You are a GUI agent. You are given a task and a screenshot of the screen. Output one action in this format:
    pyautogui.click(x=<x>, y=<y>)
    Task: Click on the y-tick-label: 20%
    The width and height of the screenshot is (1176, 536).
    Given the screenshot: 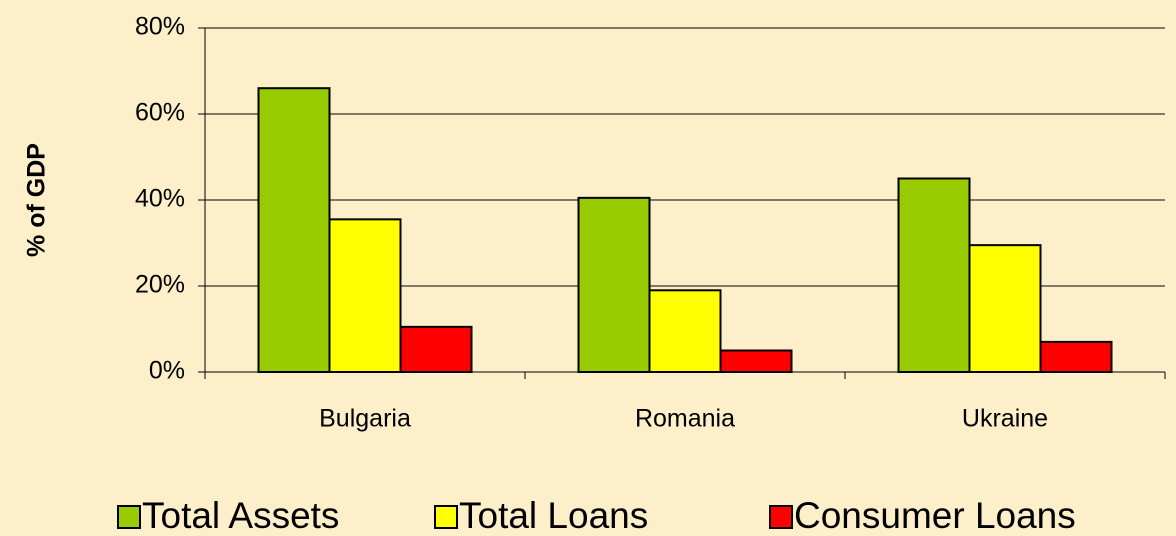 What is the action you would take?
    pyautogui.click(x=160, y=285)
    